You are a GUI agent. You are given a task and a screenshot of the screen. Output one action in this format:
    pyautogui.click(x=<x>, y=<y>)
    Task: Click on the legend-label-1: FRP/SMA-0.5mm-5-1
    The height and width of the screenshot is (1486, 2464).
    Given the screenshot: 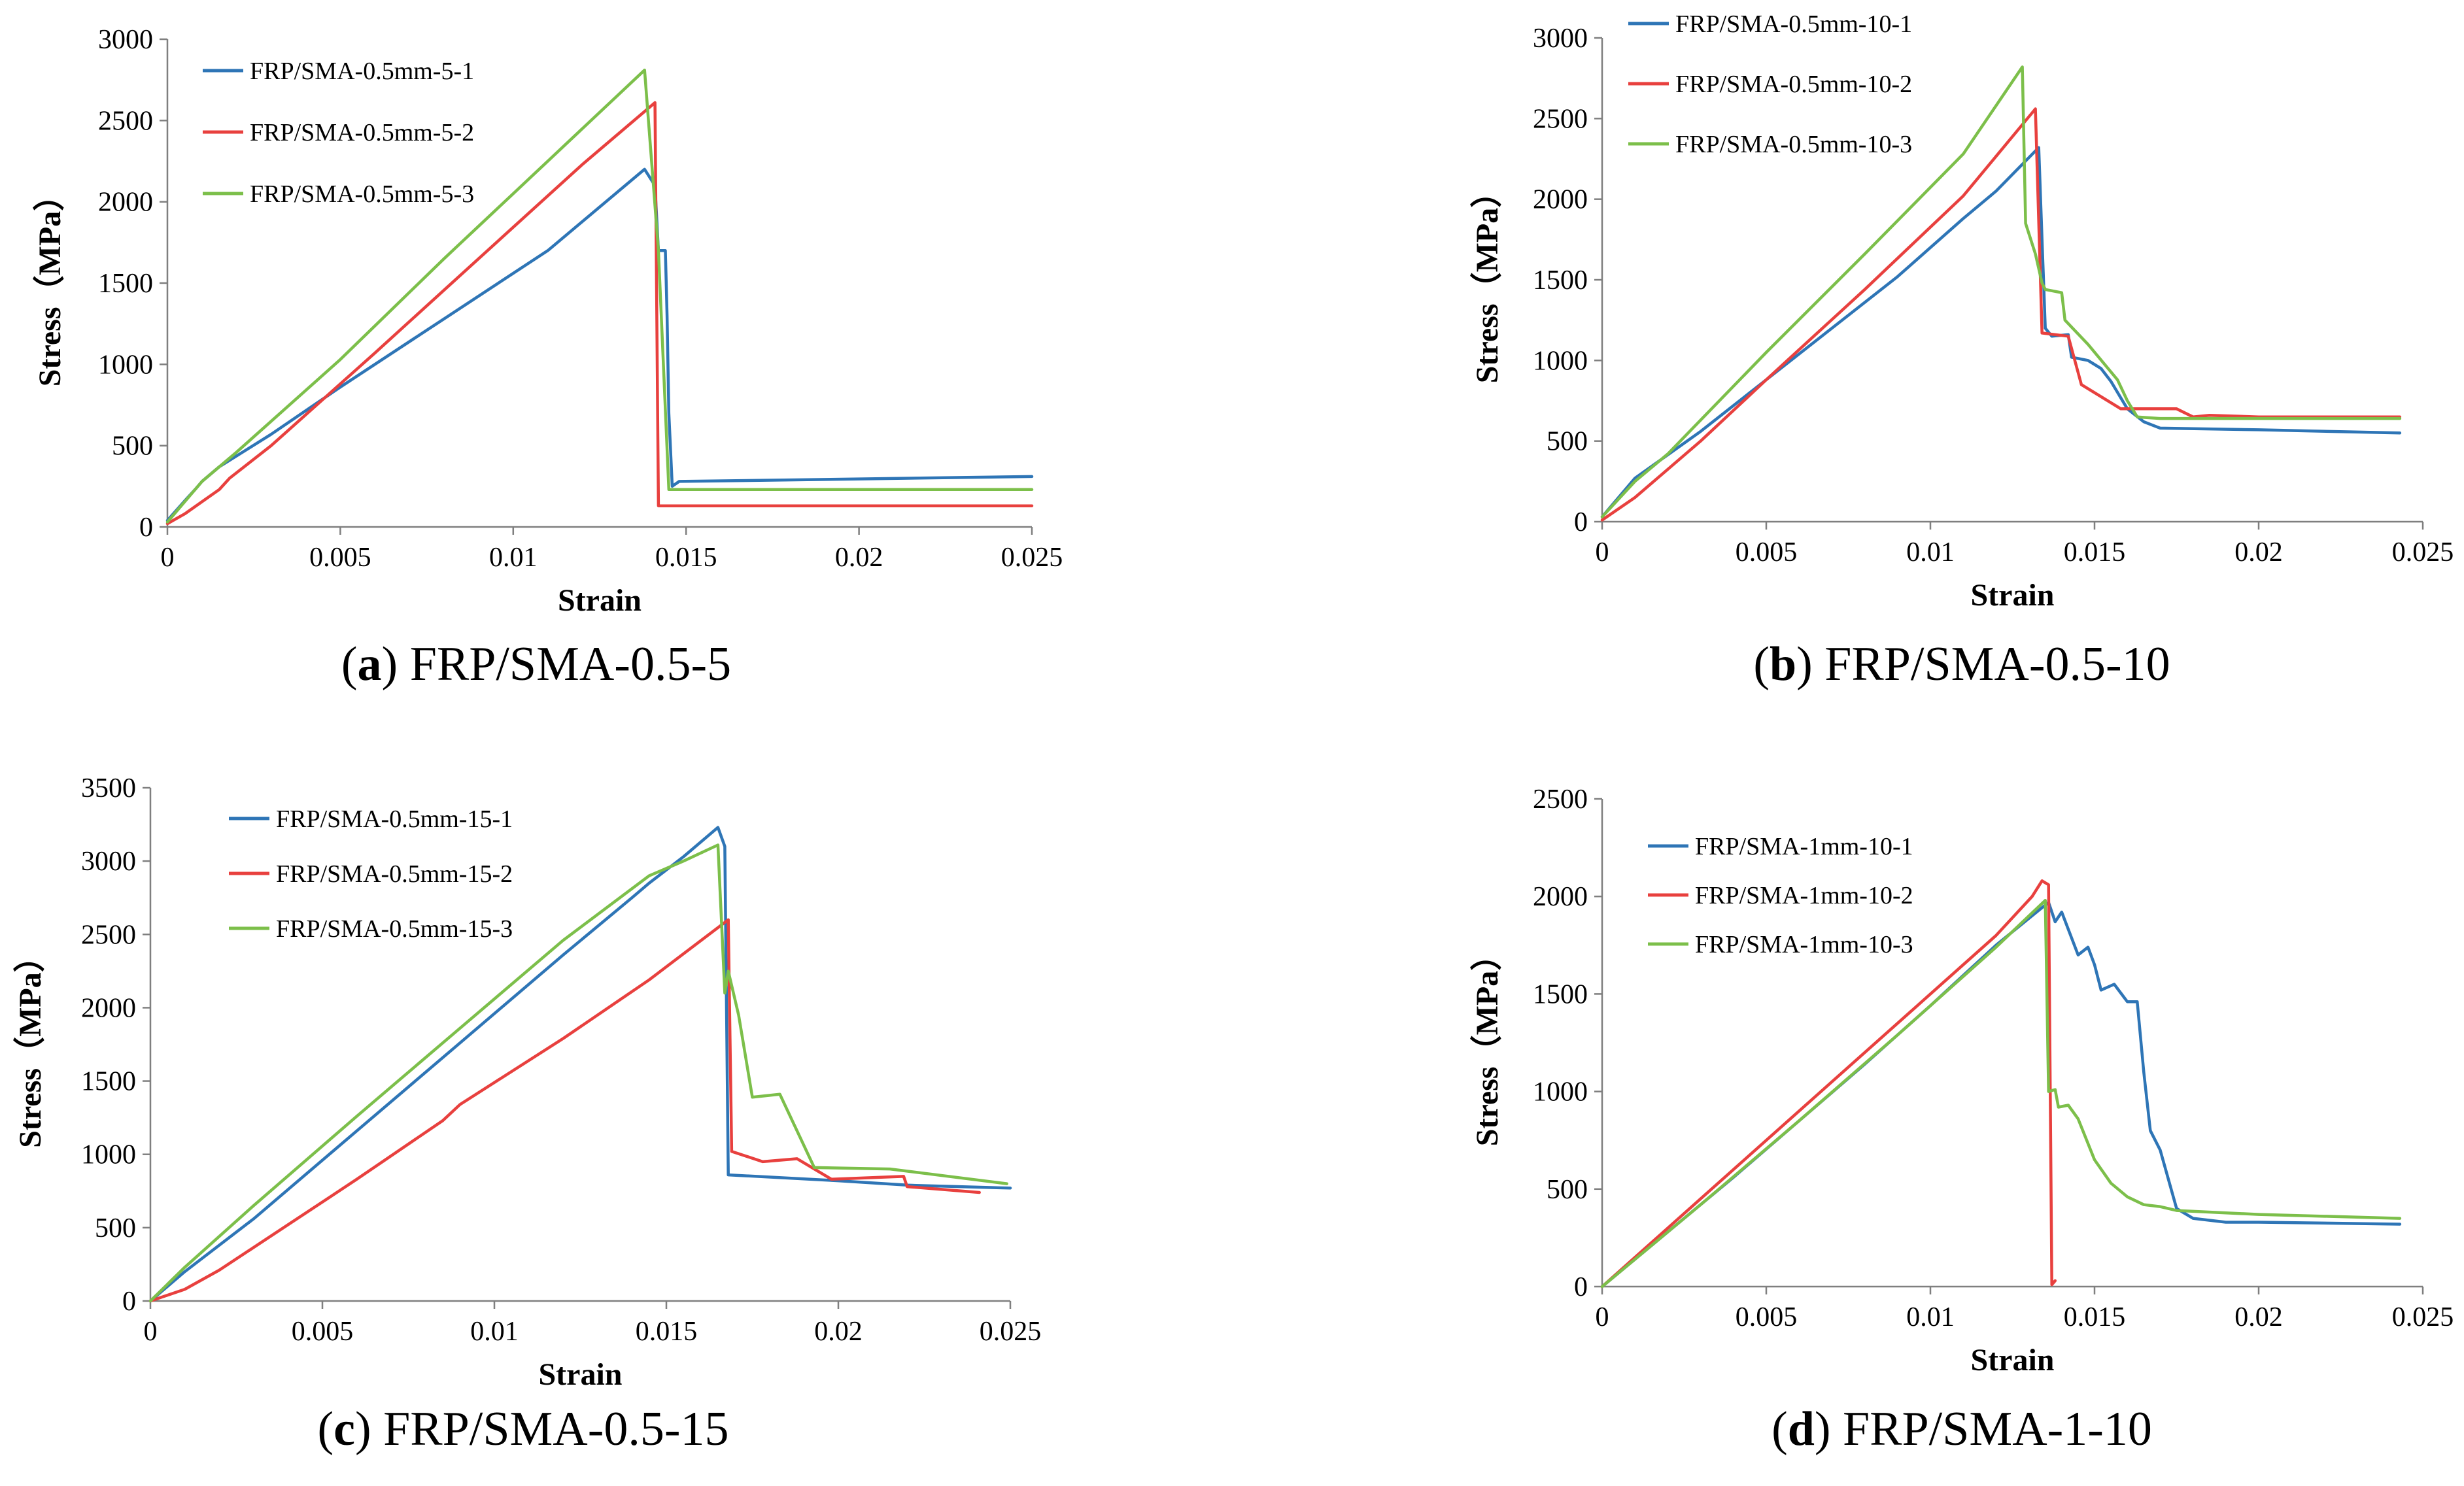 What is the action you would take?
    pyautogui.click(x=362, y=71)
    